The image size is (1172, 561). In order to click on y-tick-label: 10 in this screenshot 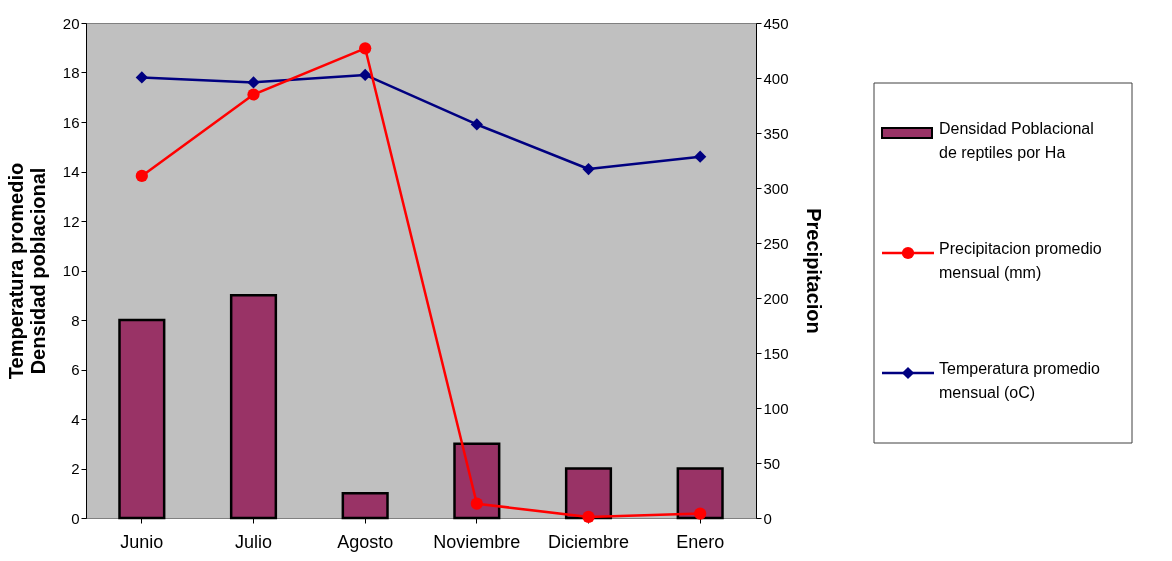, I will do `click(71, 270)`.